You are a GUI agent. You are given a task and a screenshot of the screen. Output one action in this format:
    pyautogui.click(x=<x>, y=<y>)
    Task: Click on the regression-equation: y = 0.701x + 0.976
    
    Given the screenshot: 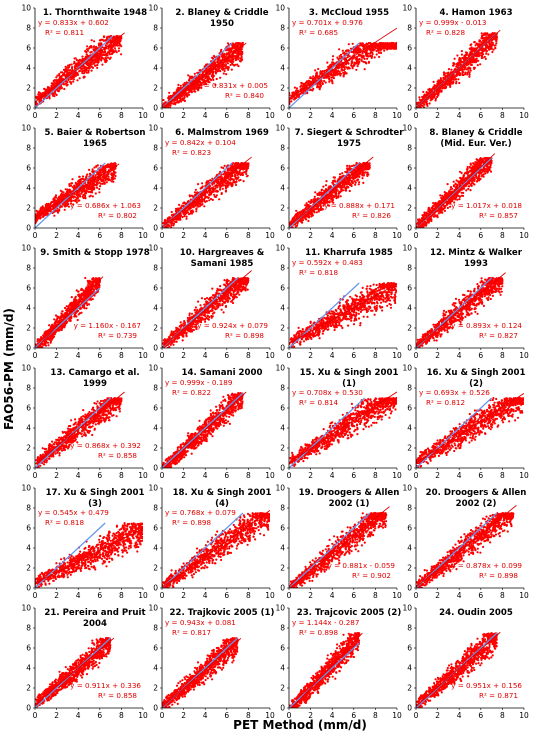 What is the action you would take?
    pyautogui.click(x=327, y=22)
    